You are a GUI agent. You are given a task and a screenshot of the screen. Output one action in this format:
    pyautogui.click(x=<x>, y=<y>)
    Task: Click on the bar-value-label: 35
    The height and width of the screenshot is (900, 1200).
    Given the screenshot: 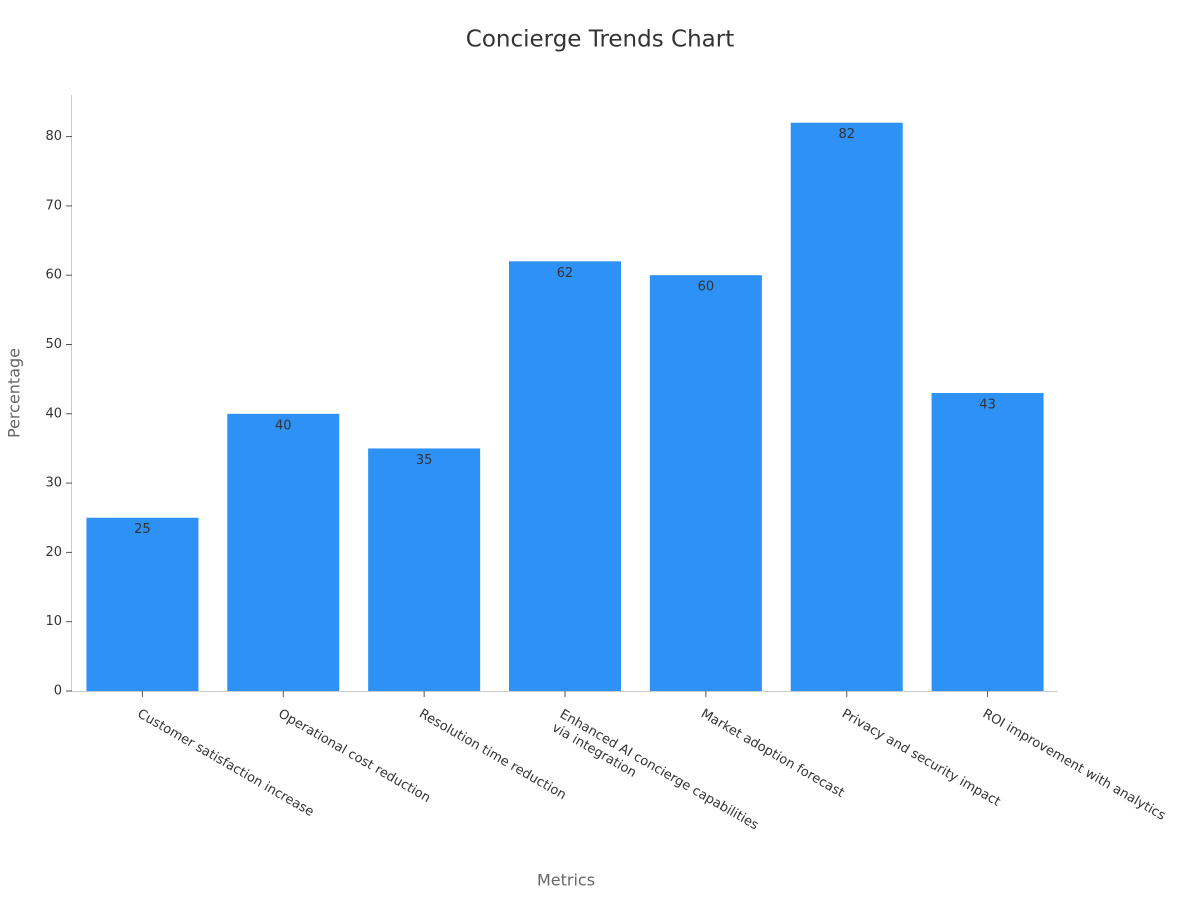 What is the action you would take?
    pyautogui.click(x=424, y=460)
    